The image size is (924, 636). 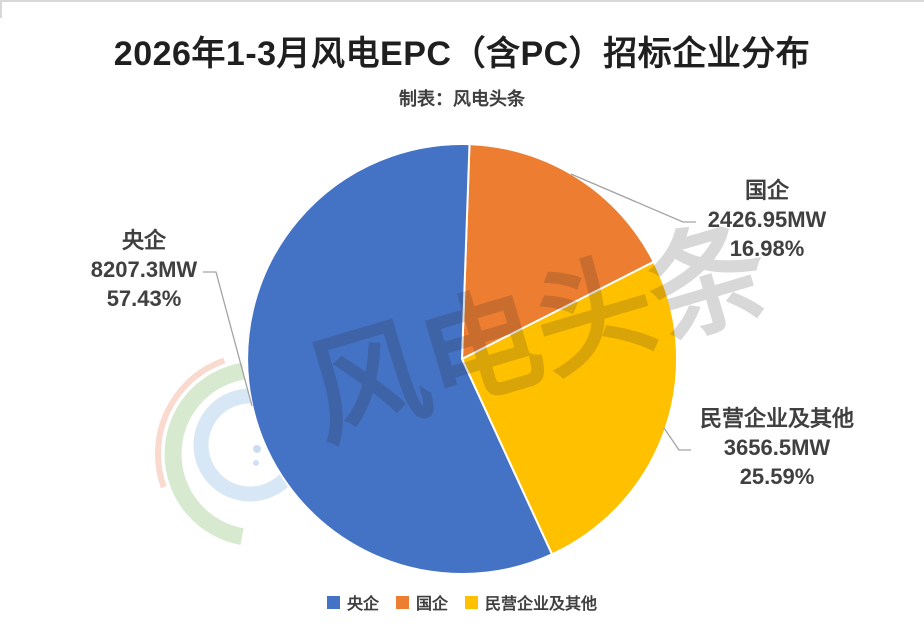 What do you see at coordinates (431, 604) in the screenshot?
I see `legend-label-state: 国企` at bounding box center [431, 604].